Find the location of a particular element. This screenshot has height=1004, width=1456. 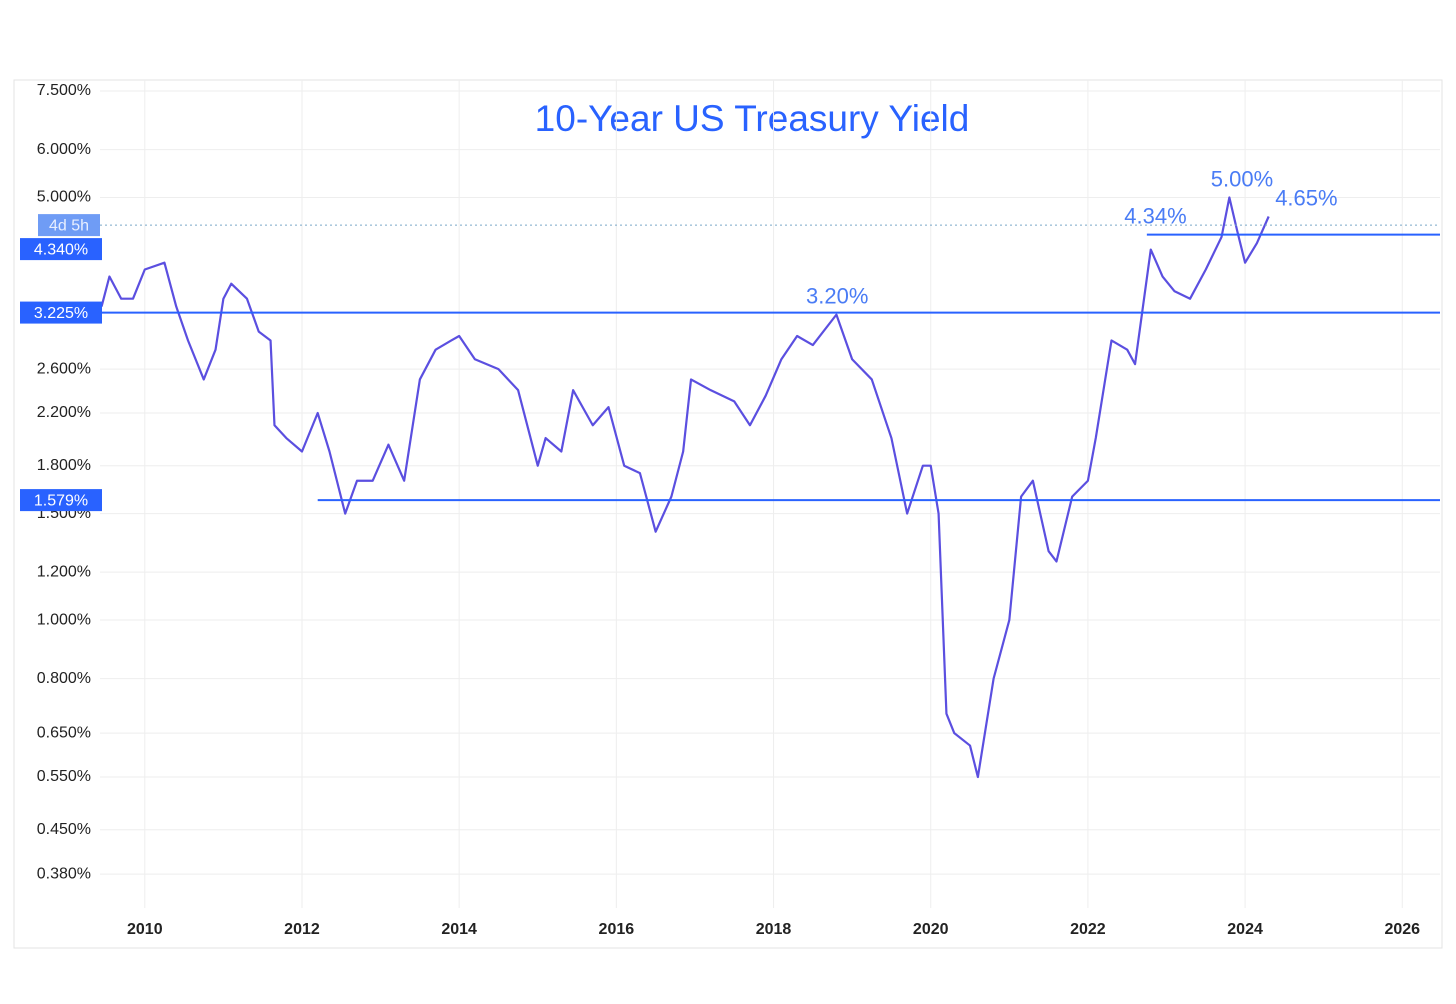

y-tick-label: 0.380% is located at coordinates (64, 873).